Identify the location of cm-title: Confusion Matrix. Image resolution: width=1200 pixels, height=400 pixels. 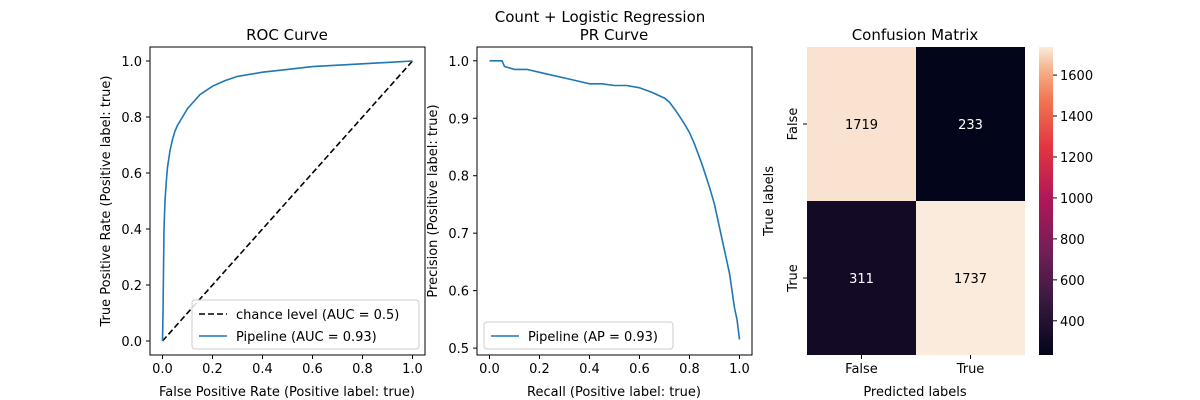
(915, 35).